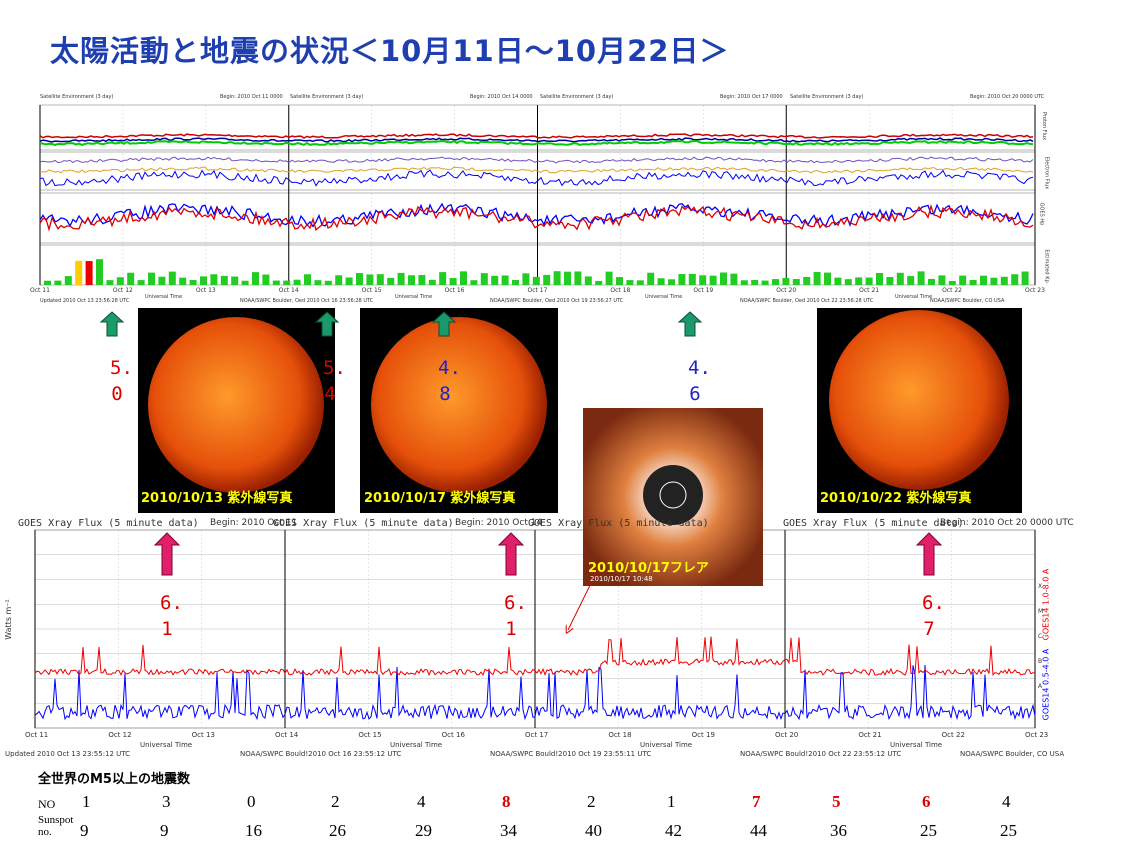 The height and width of the screenshot is (850, 1133). Describe the element at coordinates (164, 830) in the screenshot. I see `sunspot-count: 9` at that location.